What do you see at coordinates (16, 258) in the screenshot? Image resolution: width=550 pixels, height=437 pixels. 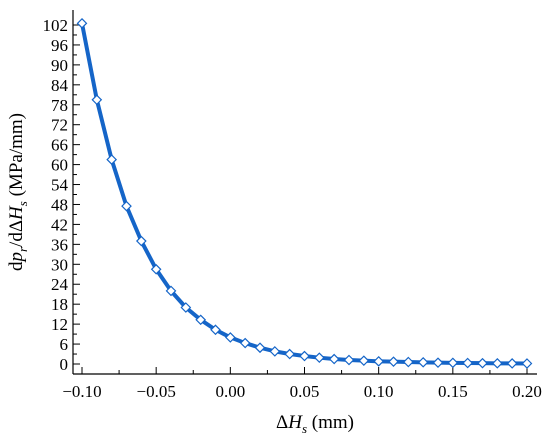 I see `y-axis-title-p: p` at bounding box center [16, 258].